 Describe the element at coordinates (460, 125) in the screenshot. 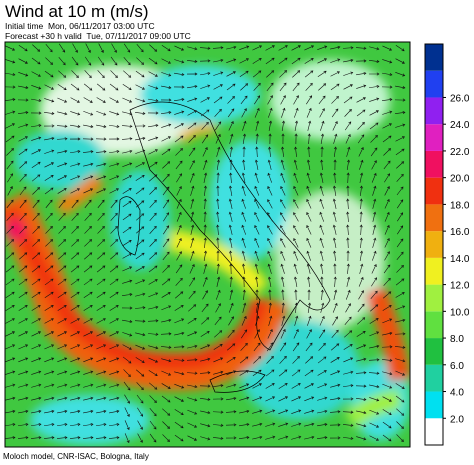

I see `colorbar-label: 24.0` at that location.